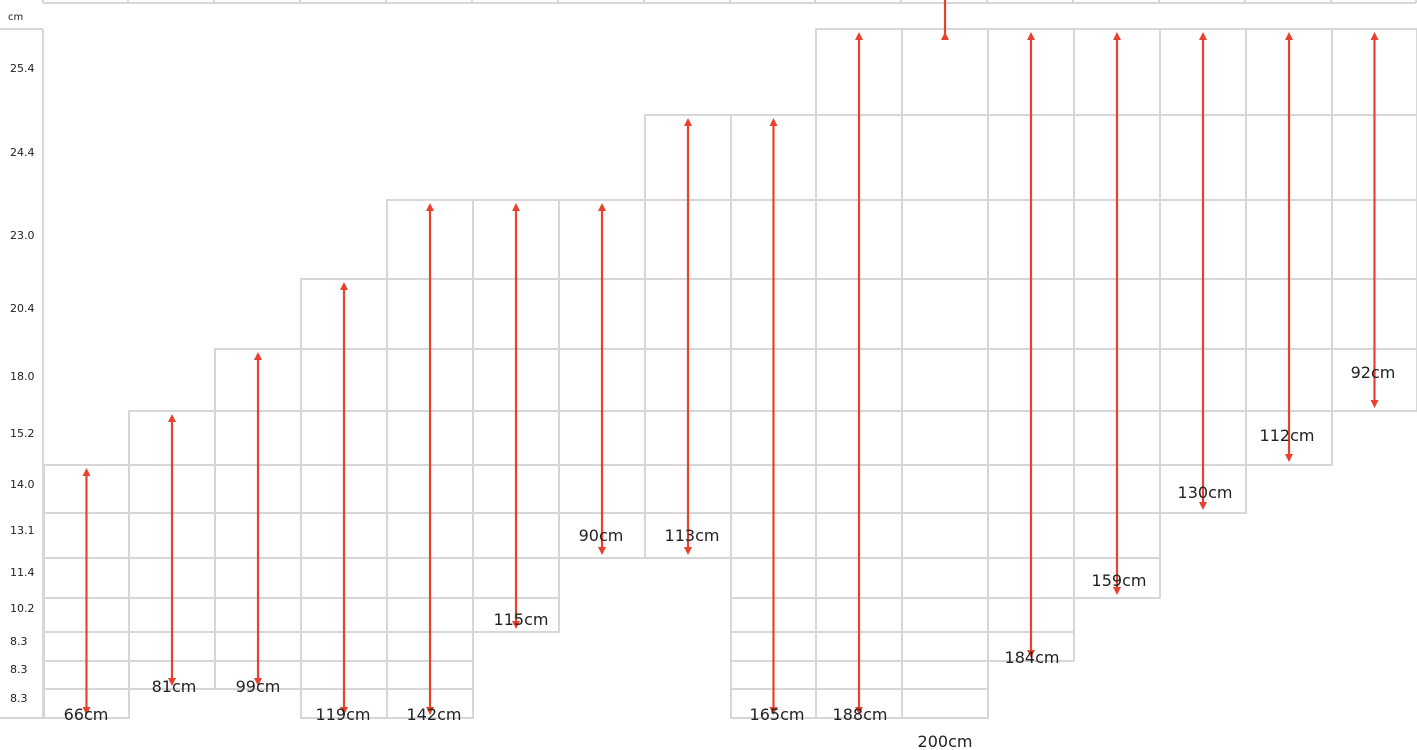 This screenshot has width=1417, height=750. What do you see at coordinates (1373, 372) in the screenshot?
I see `measurement-label: 92cm` at bounding box center [1373, 372].